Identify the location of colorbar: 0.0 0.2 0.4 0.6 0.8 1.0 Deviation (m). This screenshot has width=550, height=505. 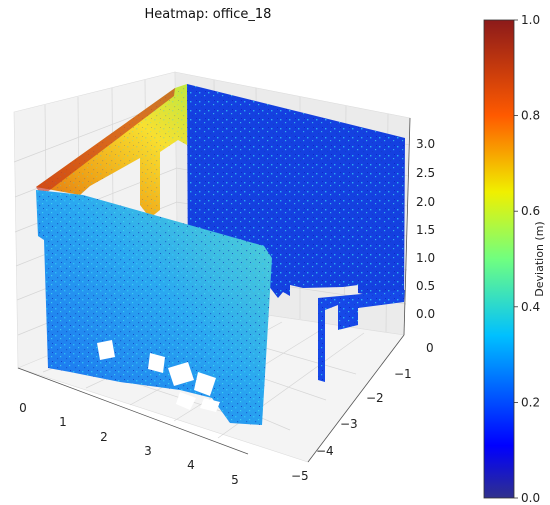
(514, 259).